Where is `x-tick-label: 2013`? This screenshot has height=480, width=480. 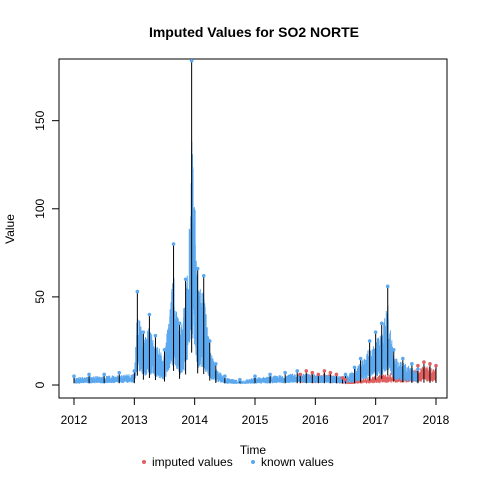
x-tick-label: 2013 is located at coordinates (134, 420).